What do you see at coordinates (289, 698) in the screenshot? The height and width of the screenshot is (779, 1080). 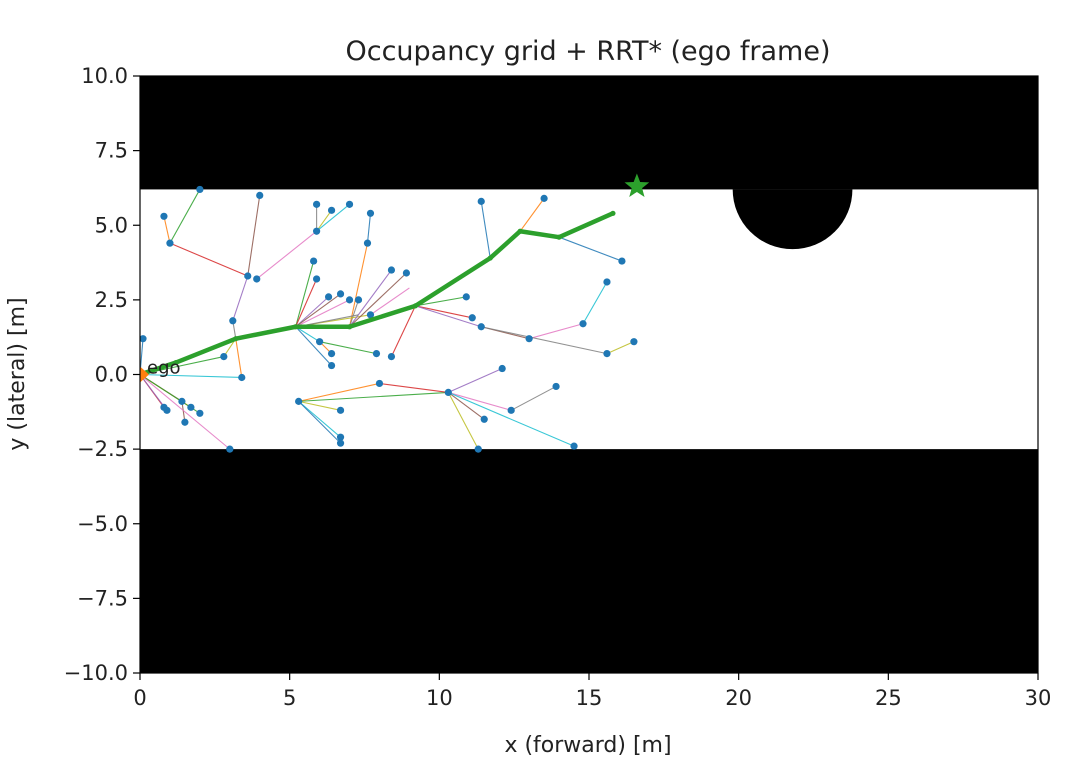 I see `x-tick-label: 5` at bounding box center [289, 698].